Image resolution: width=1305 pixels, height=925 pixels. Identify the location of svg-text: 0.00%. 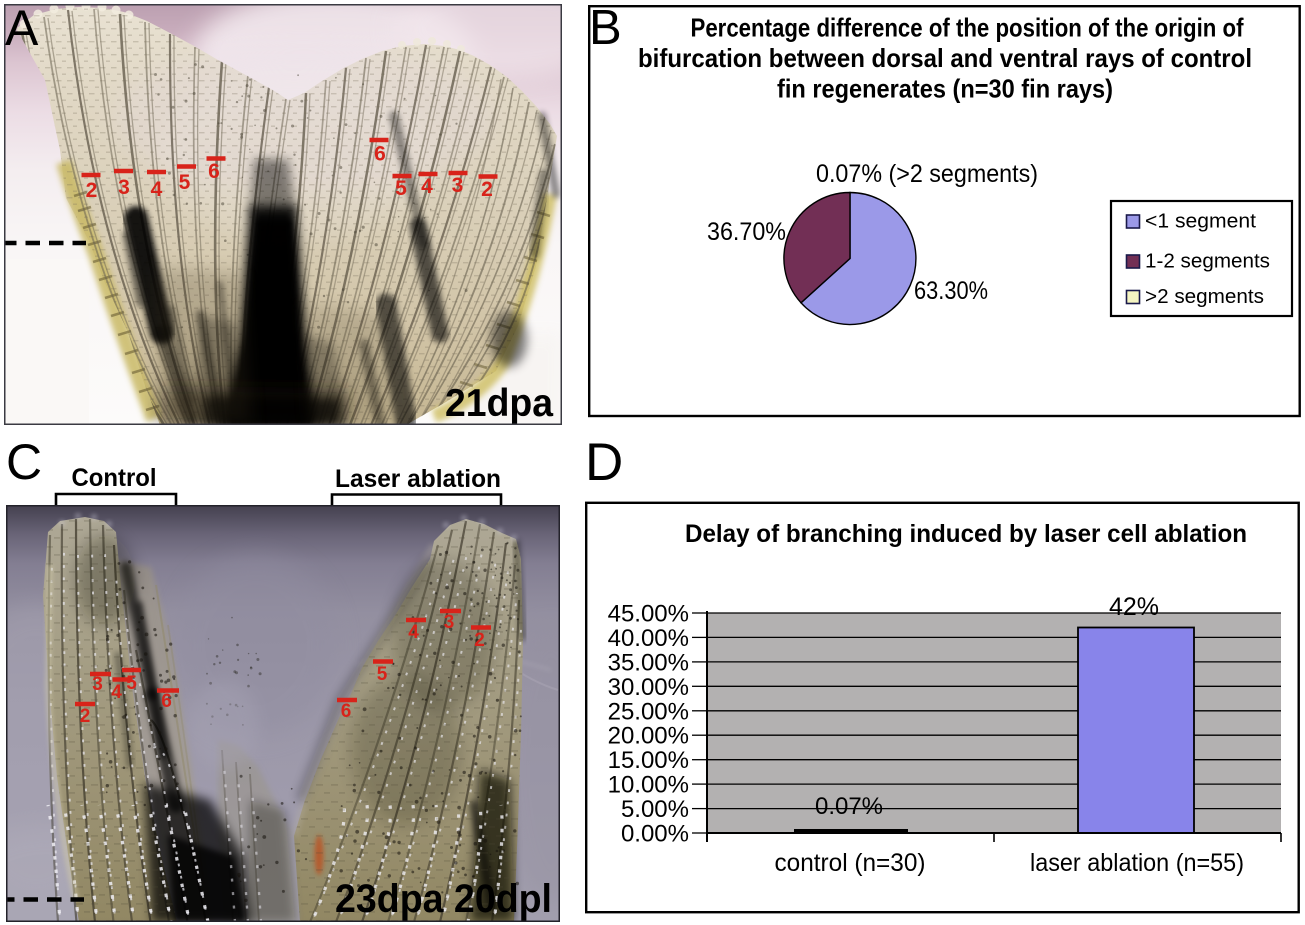
(655, 834).